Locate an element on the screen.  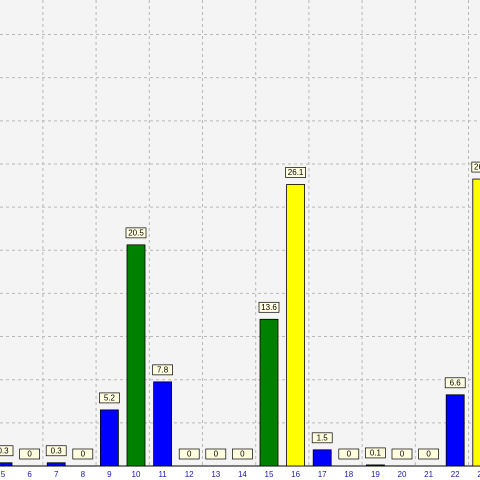
x-tick-label: 18 is located at coordinates (348, 474).